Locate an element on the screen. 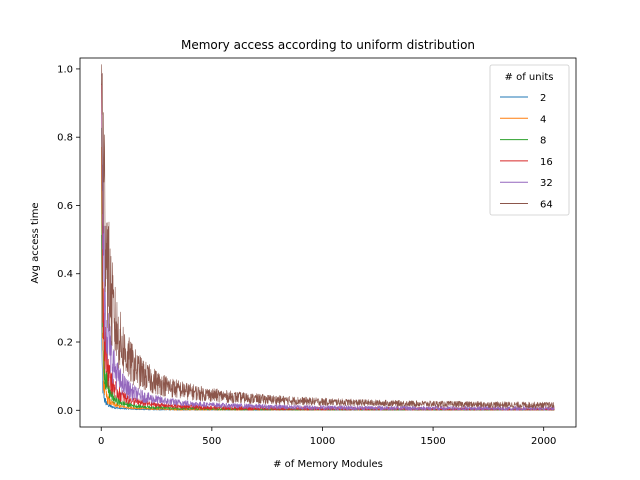  legend-label-16: 16 is located at coordinates (546, 162).